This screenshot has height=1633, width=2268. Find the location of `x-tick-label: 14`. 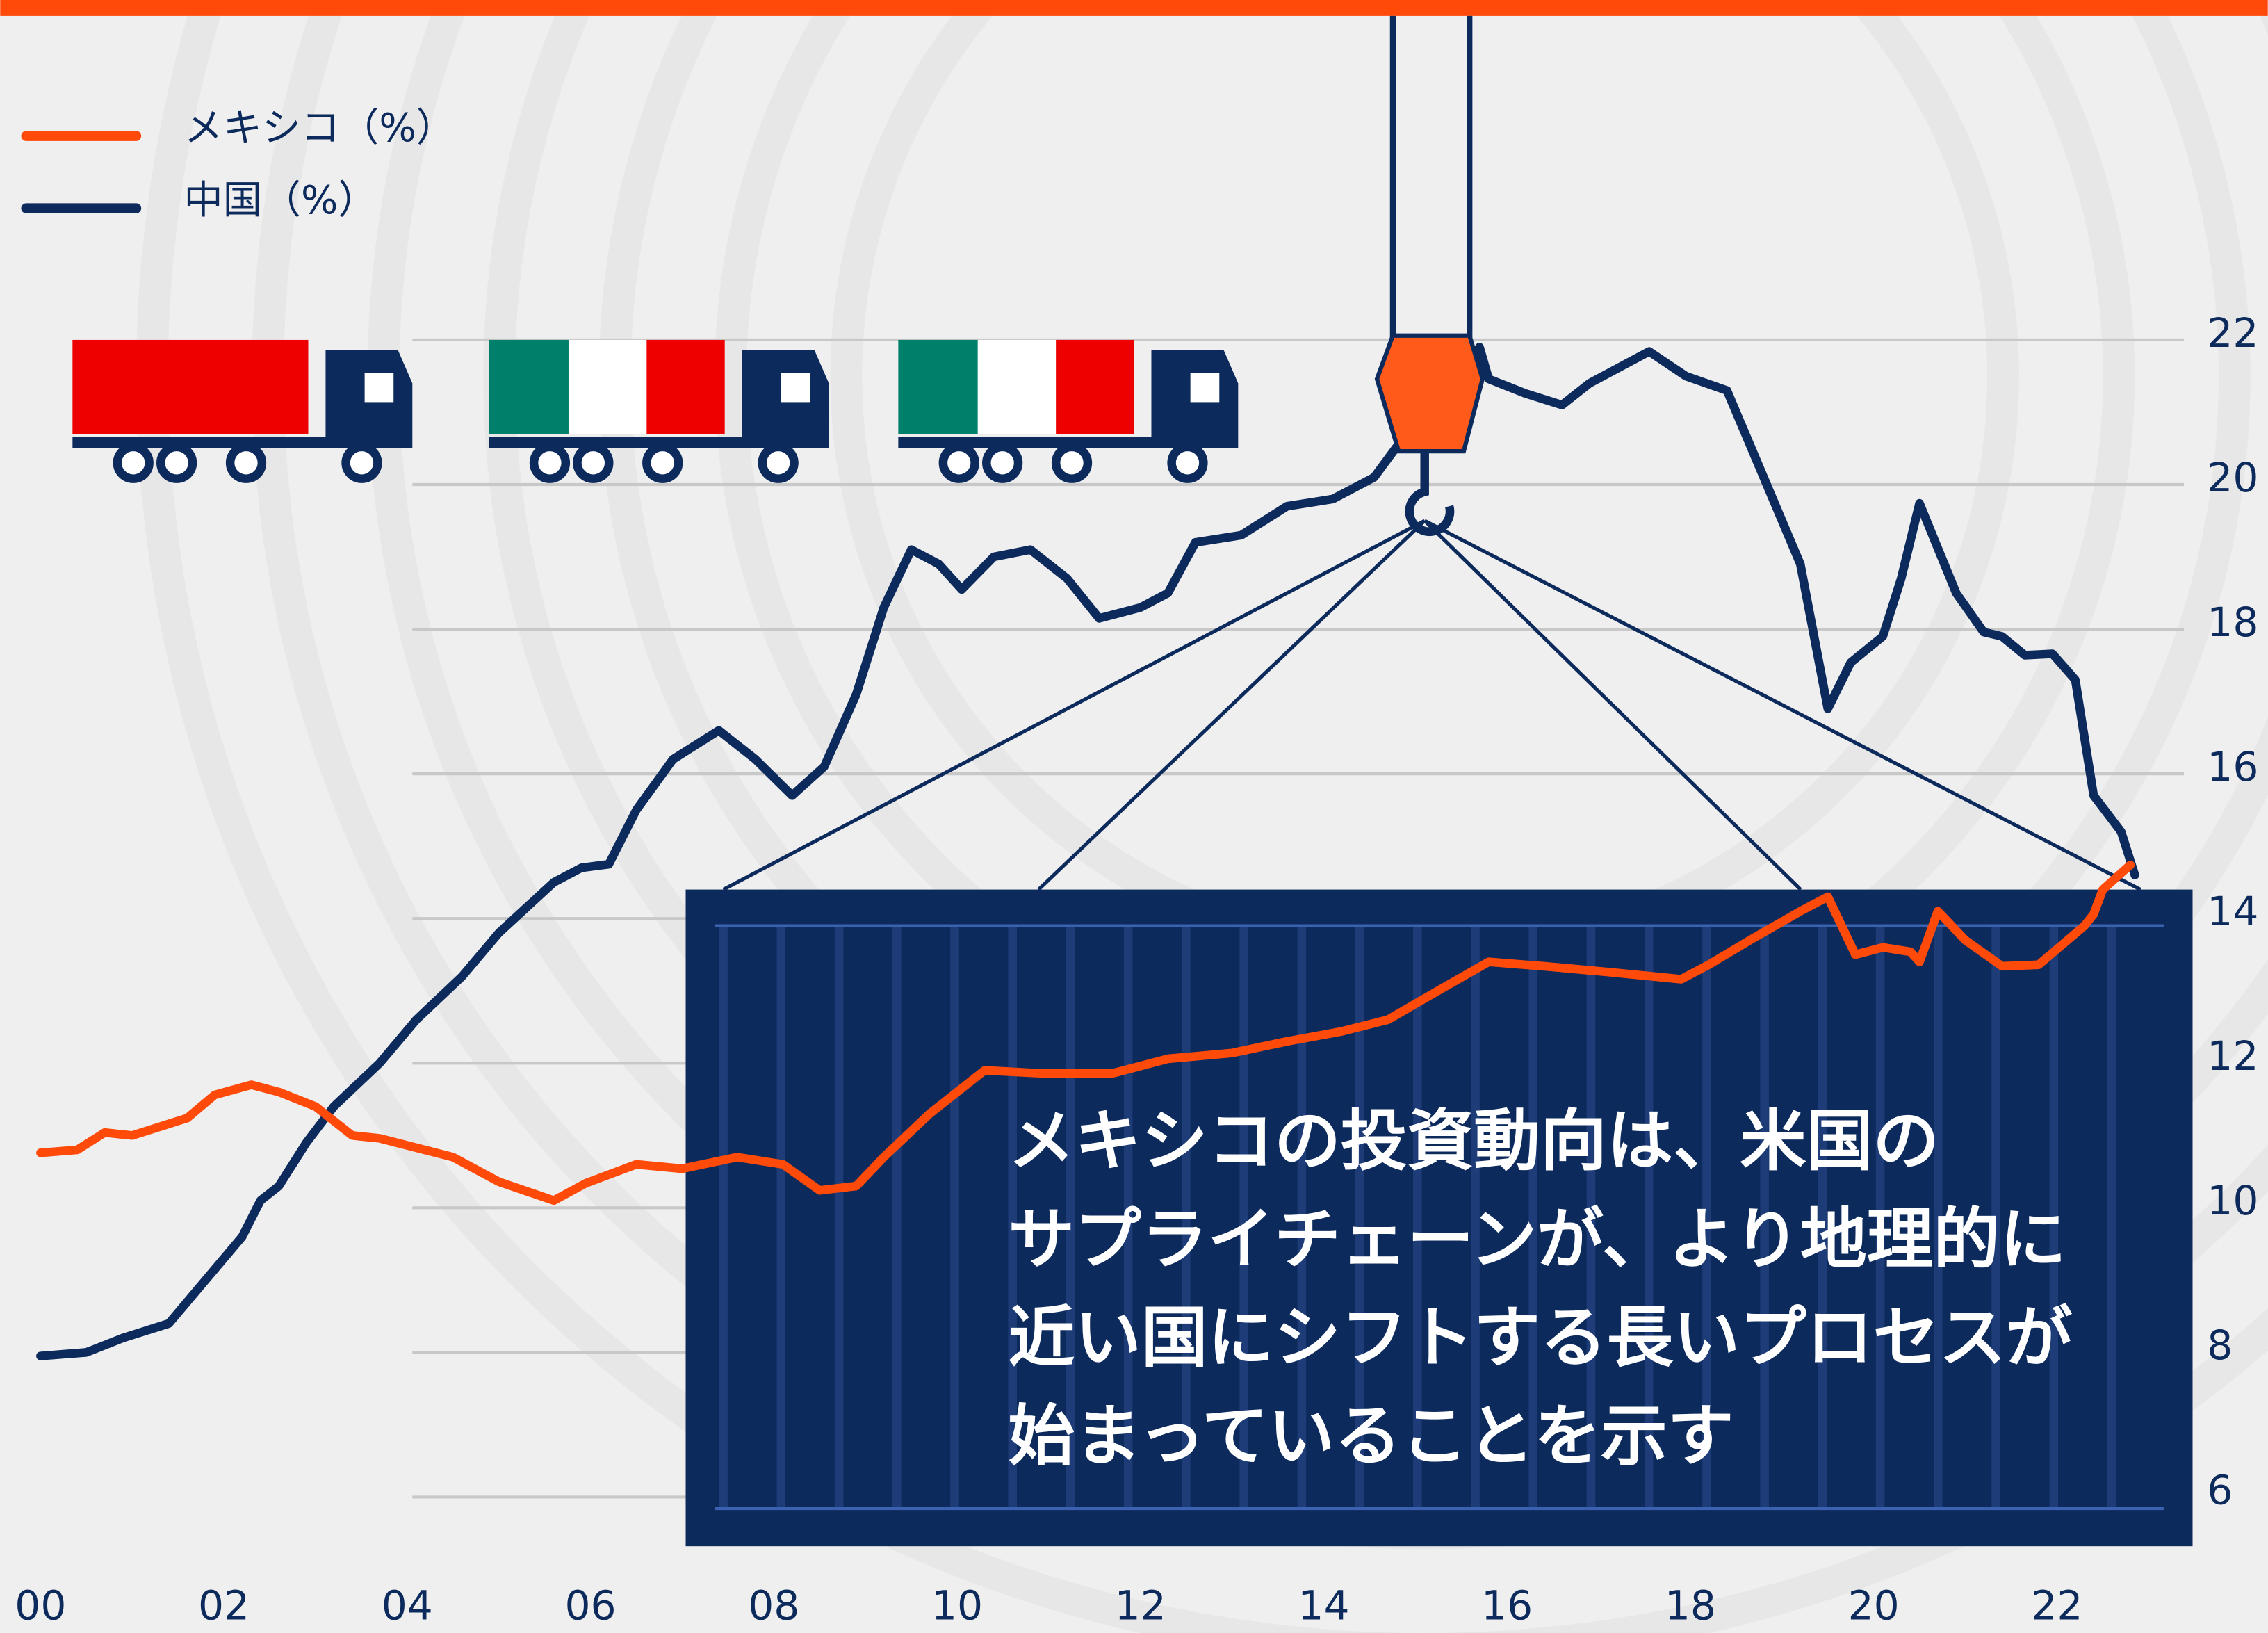

x-tick-label: 14 is located at coordinates (1323, 1606).